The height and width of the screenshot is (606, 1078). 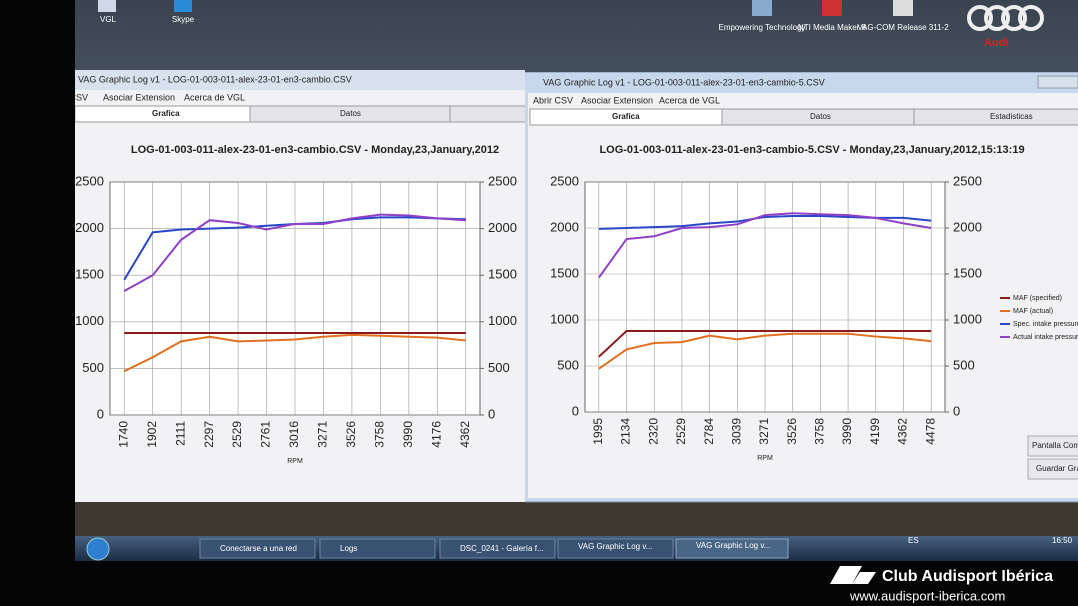 I want to click on x-tick-label: 2297, so click(x=209, y=434).